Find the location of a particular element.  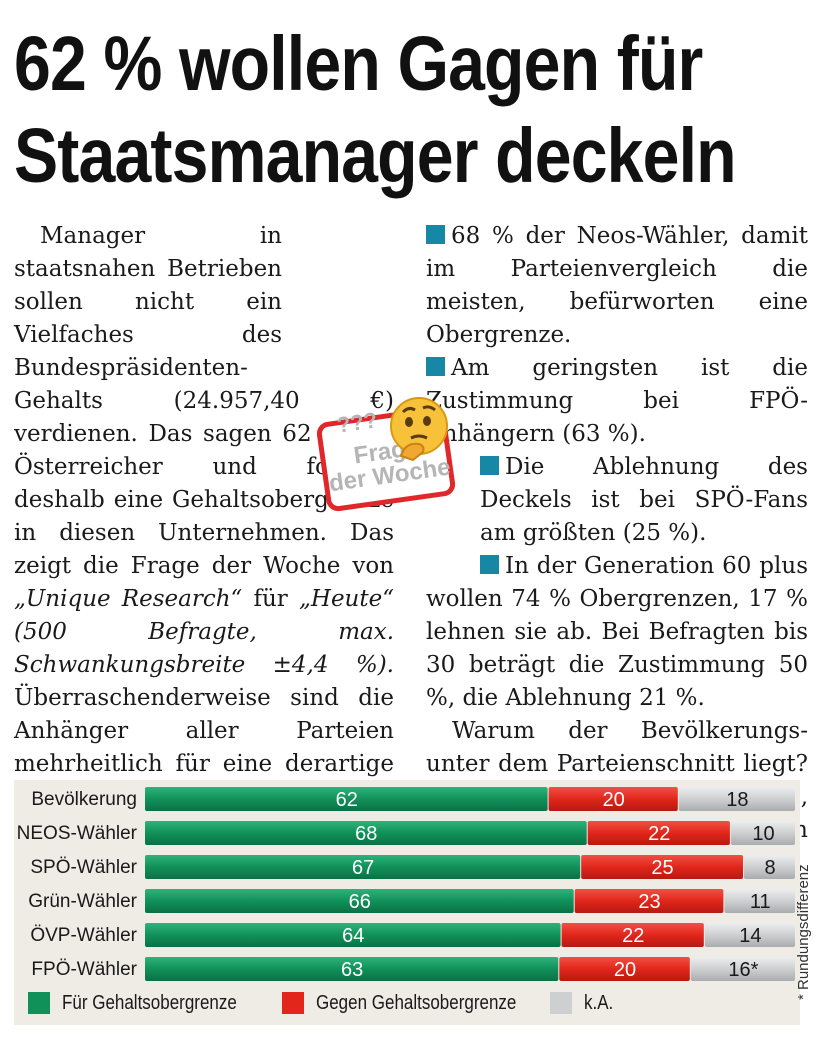

category-label: NEOS-Wähler is located at coordinates (77, 833).